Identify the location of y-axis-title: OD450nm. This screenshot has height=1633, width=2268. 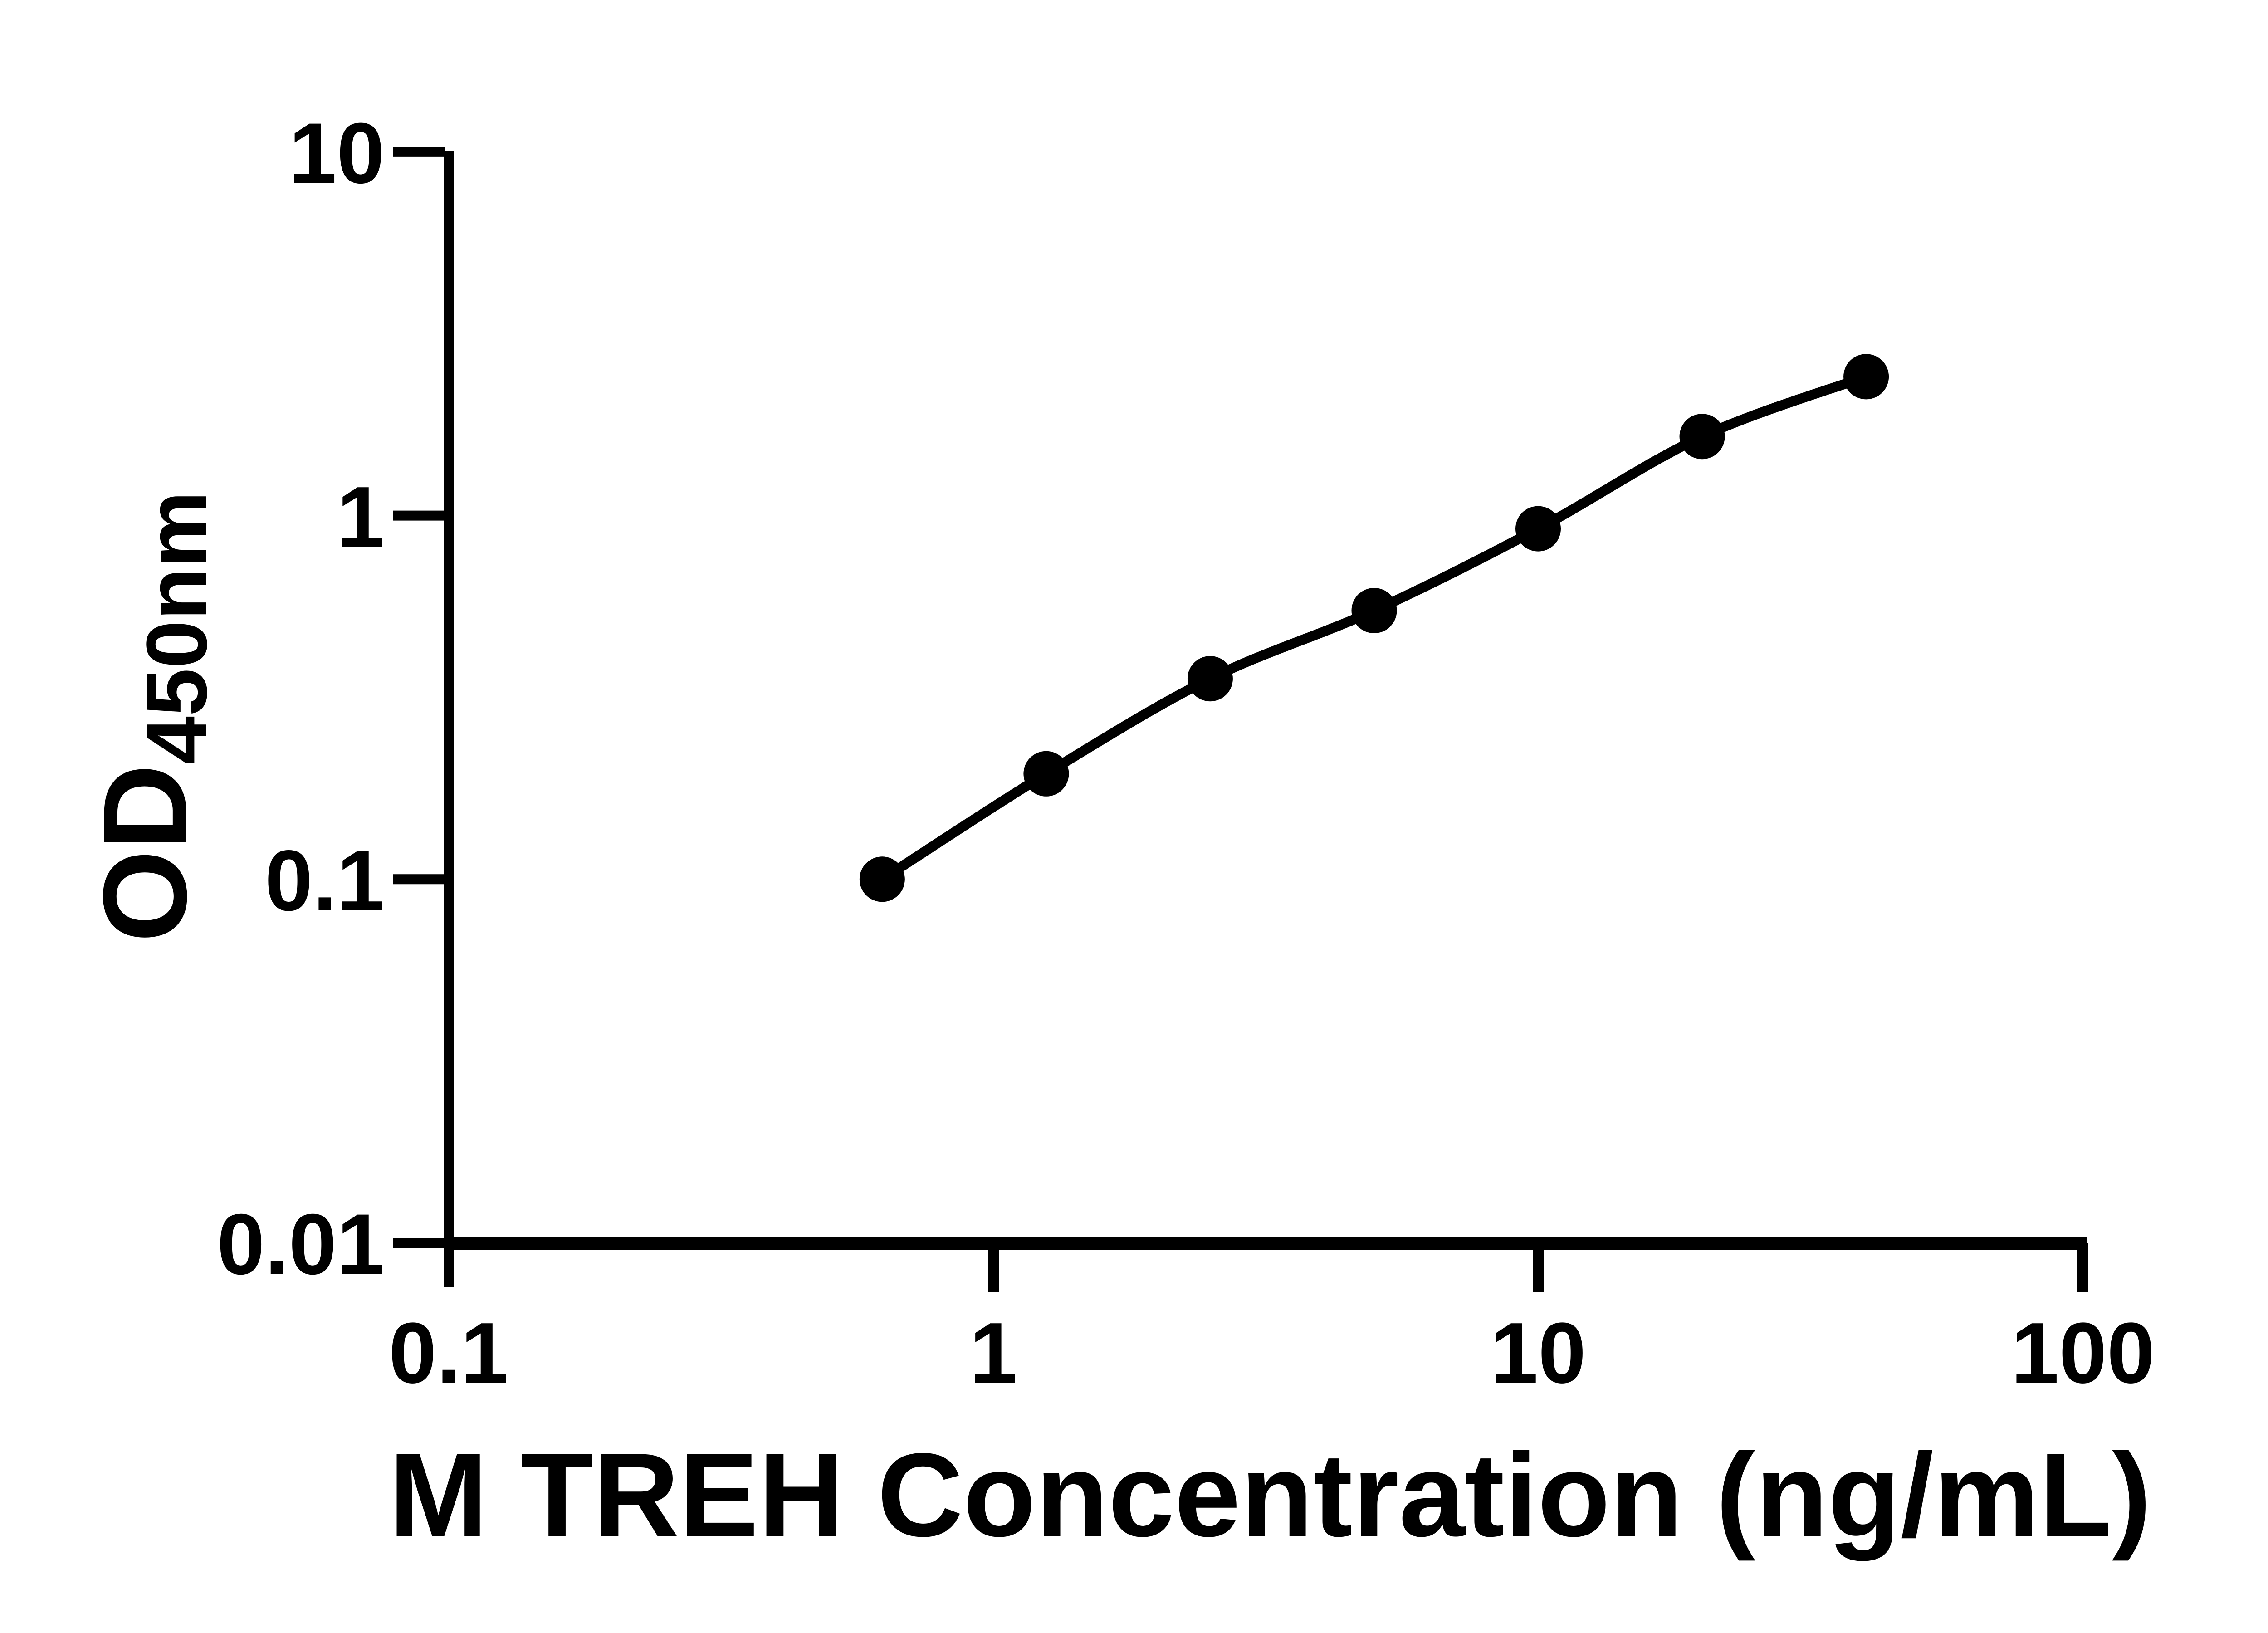
(151, 716).